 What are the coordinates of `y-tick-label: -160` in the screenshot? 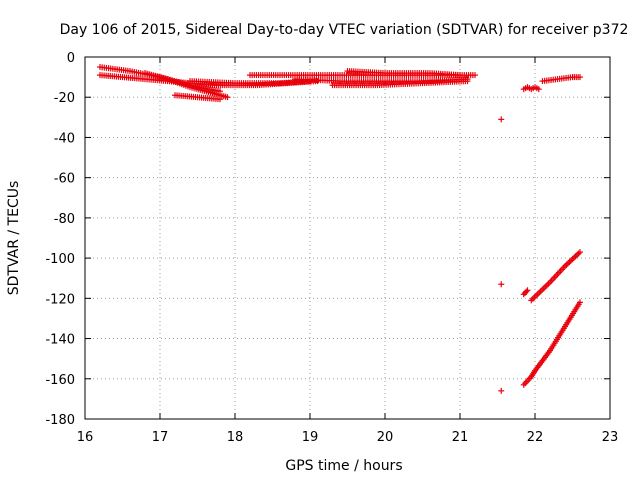 It's located at (60, 380).